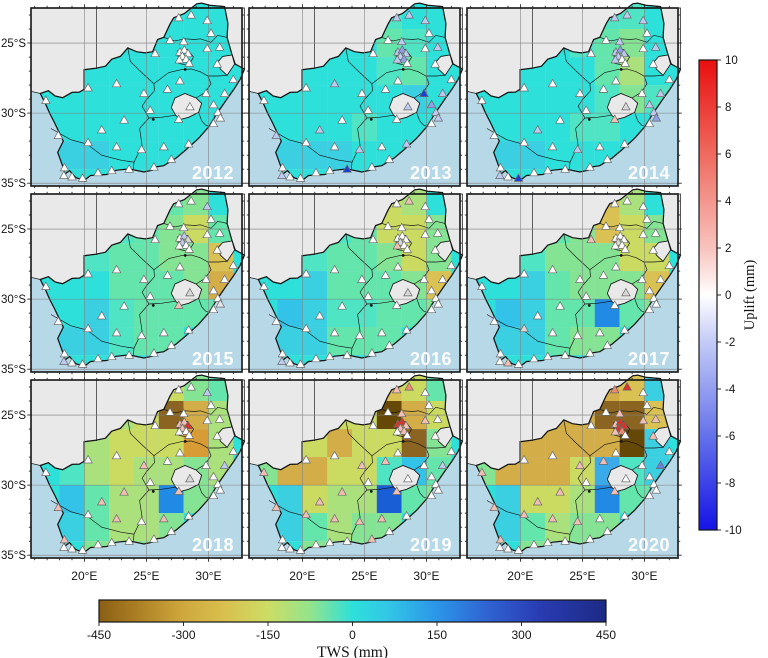 This screenshot has height=658, width=768. Describe the element at coordinates (572, 96) in the screenshot. I see `map-panel-2014: 2014` at that location.